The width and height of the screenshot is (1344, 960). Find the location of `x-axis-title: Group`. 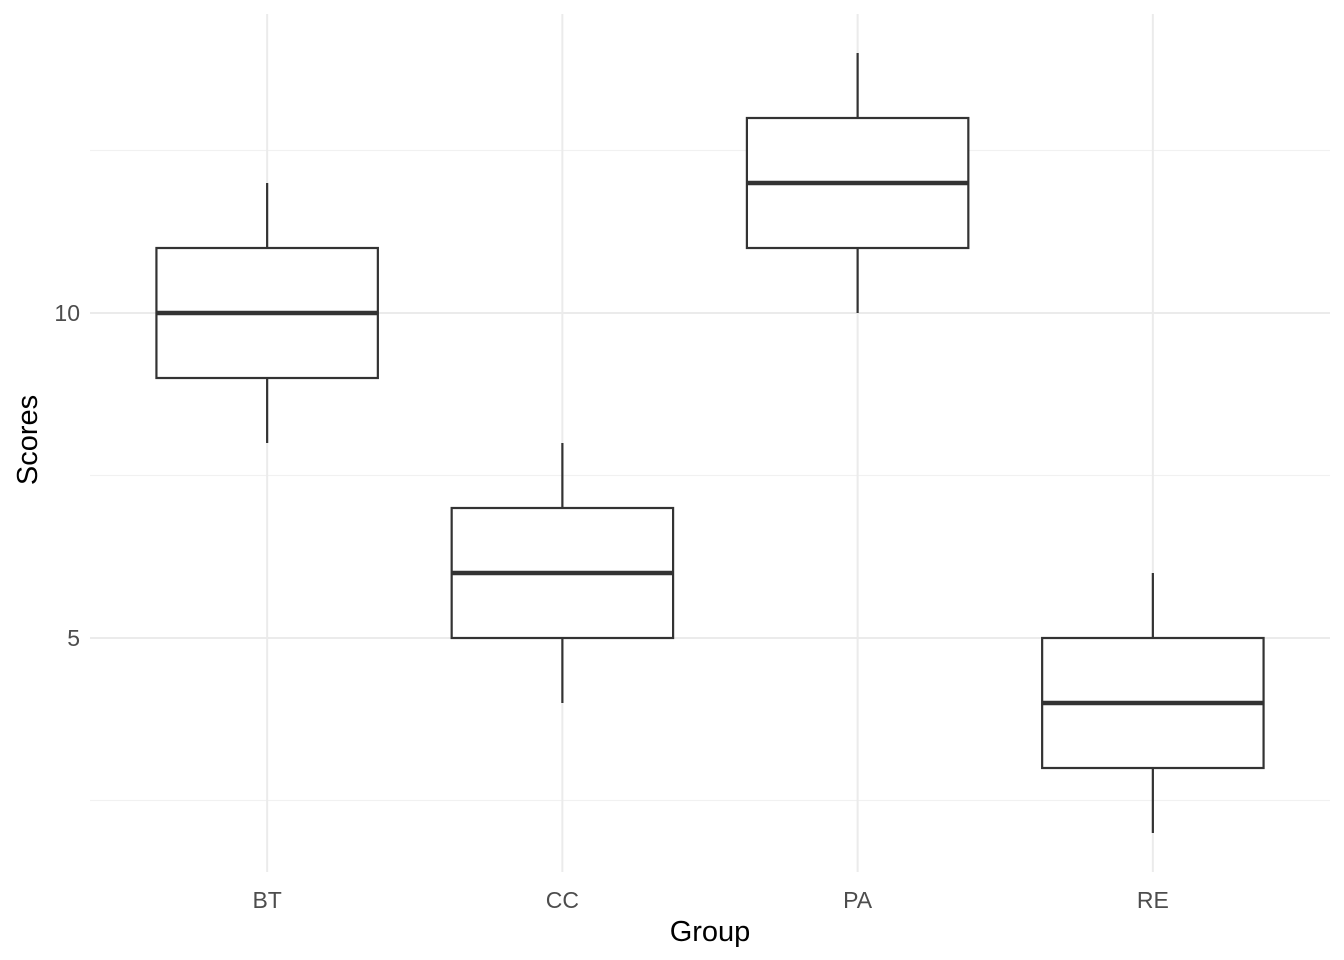

x-axis-title: Group is located at coordinates (710, 932).